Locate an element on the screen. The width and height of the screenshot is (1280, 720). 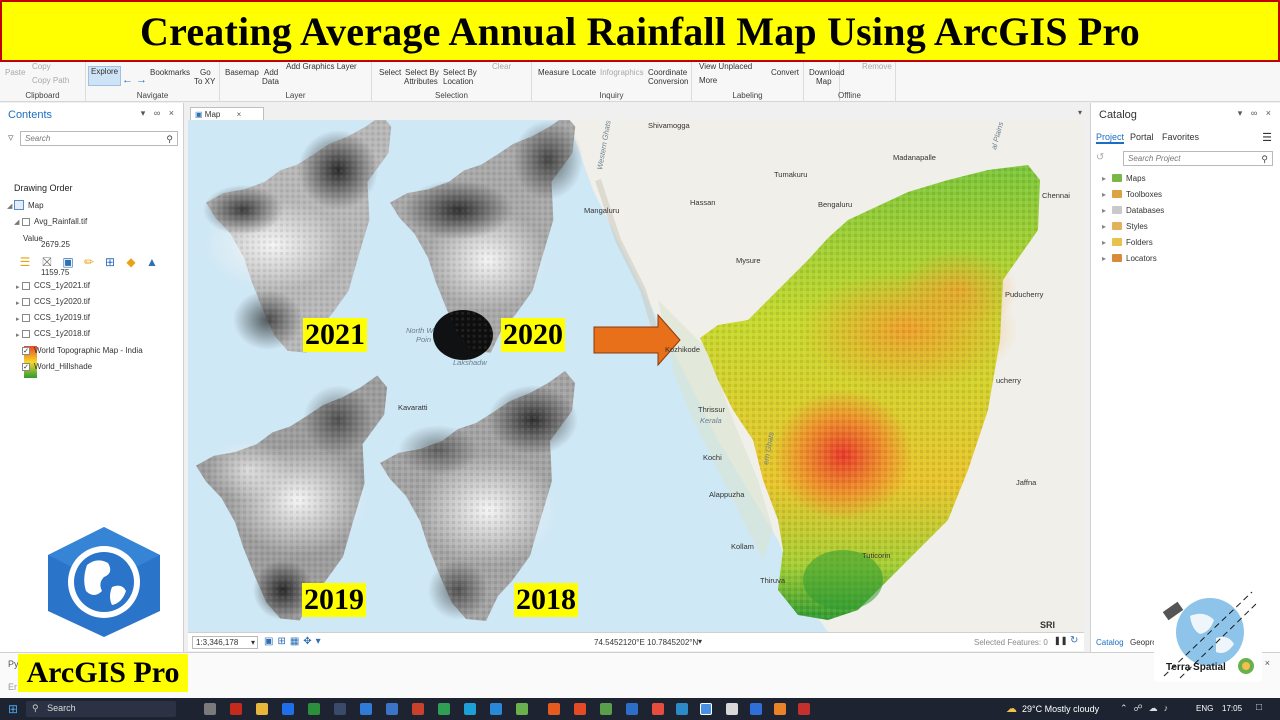
file-explorer-icon is located at coordinates (262, 709).